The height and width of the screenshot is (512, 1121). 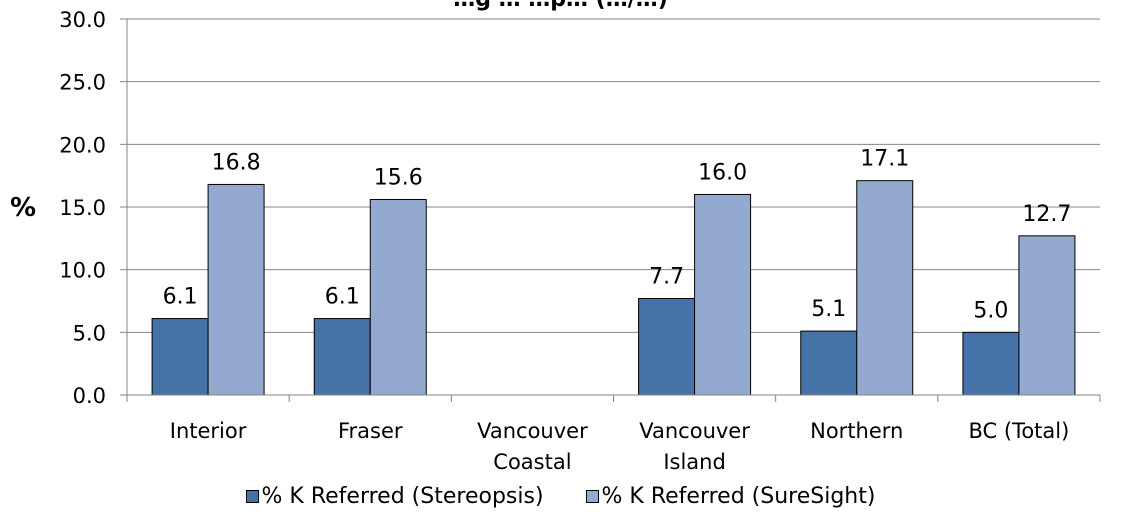 What do you see at coordinates (236, 162) in the screenshot?
I see `data-label: 16.8` at bounding box center [236, 162].